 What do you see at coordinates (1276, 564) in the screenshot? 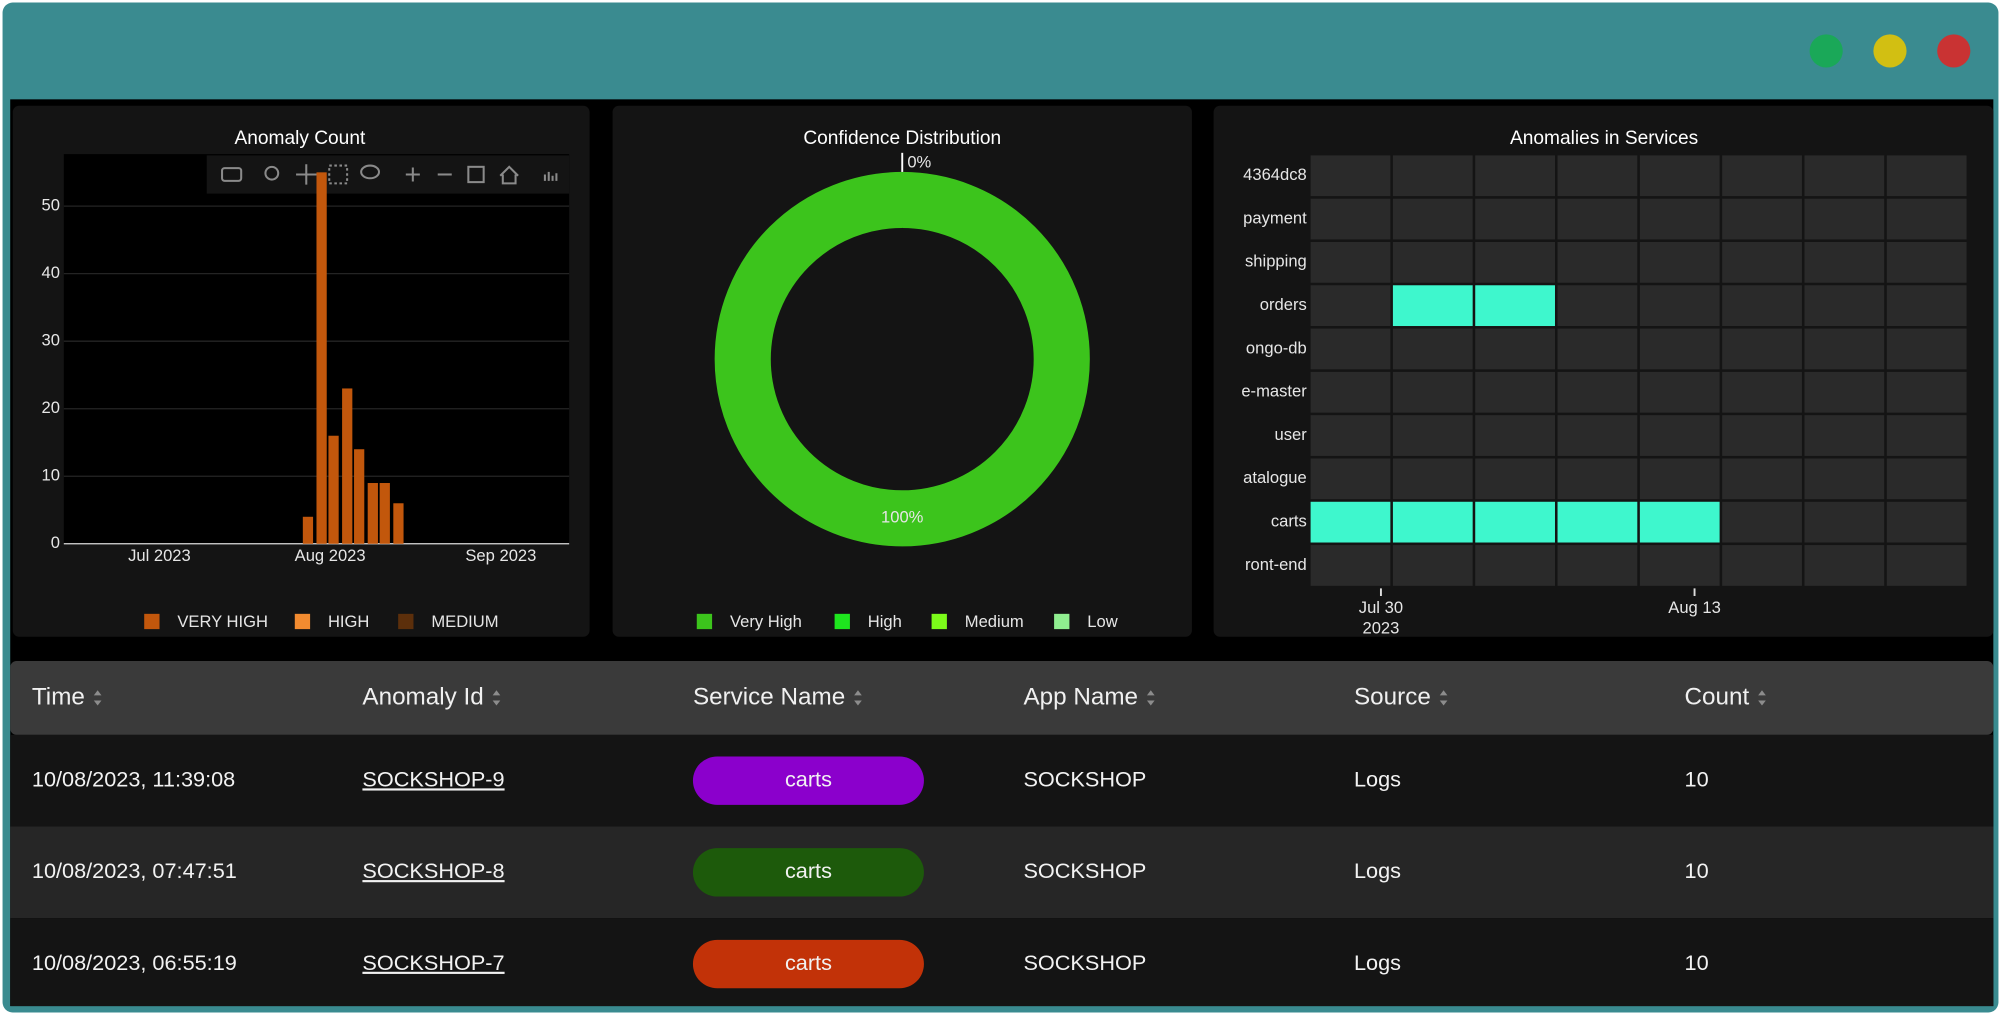
I see `y-tick-label: ront-end` at bounding box center [1276, 564].